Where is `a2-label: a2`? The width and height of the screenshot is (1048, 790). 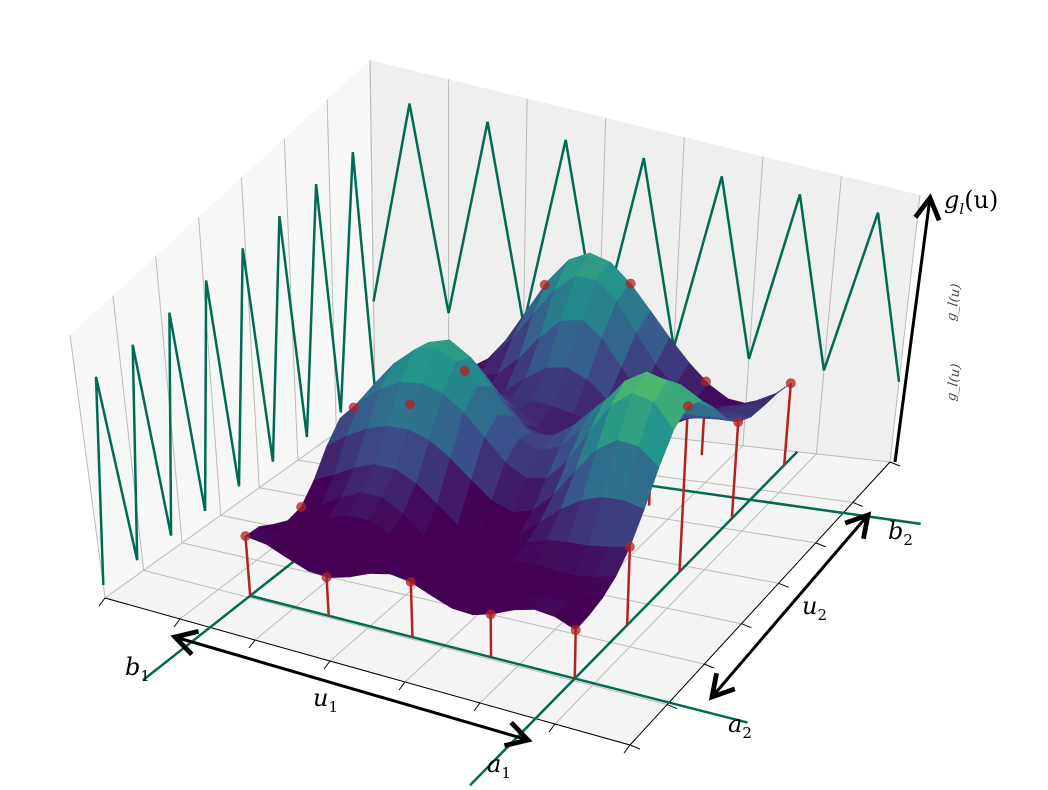
a2-label: a2 is located at coordinates (740, 726).